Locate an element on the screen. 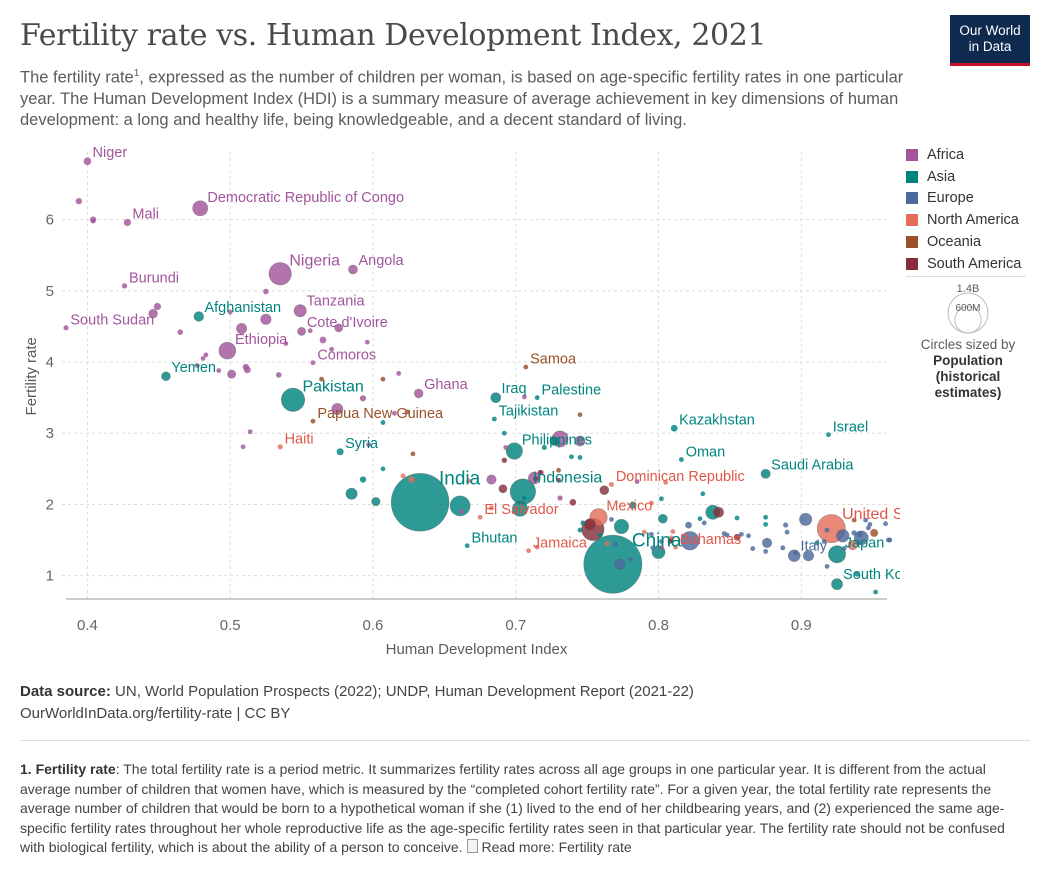 The height and width of the screenshot is (872, 1050). x-tick-label: 0.6 is located at coordinates (373, 625).